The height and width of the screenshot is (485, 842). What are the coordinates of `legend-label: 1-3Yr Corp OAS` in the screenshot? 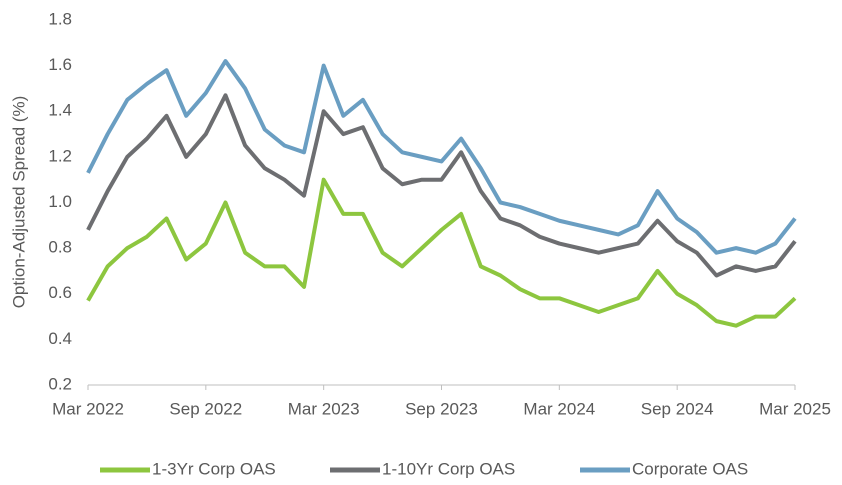 It's located at (214, 468).